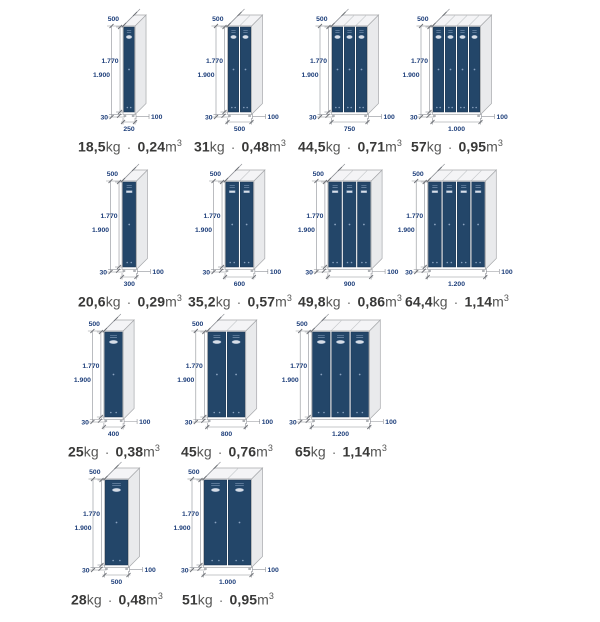 This screenshot has width=600, height=622. What do you see at coordinates (340, 434) in the screenshot?
I see `dim-width-label: 1.200` at bounding box center [340, 434].